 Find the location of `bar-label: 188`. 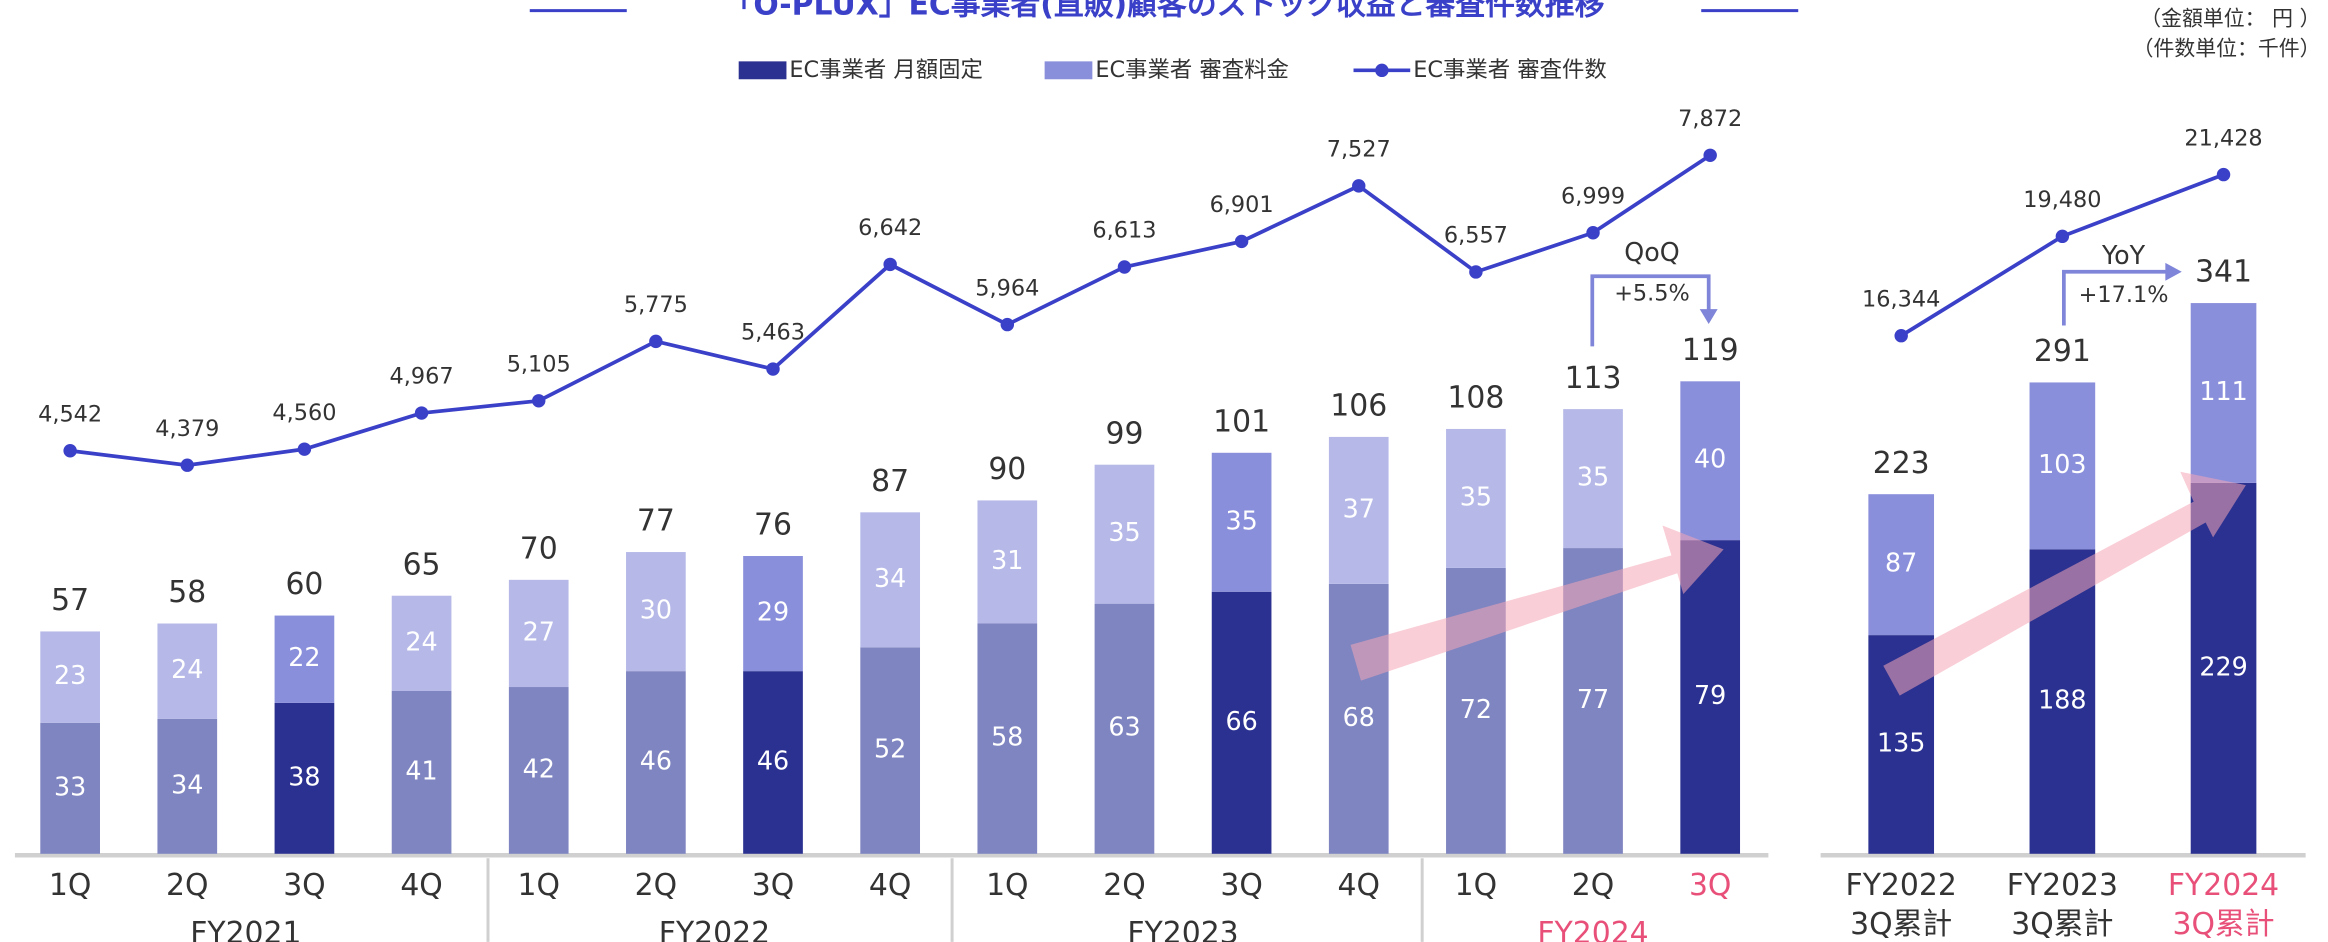

bar-label: 188 is located at coordinates (2062, 700).